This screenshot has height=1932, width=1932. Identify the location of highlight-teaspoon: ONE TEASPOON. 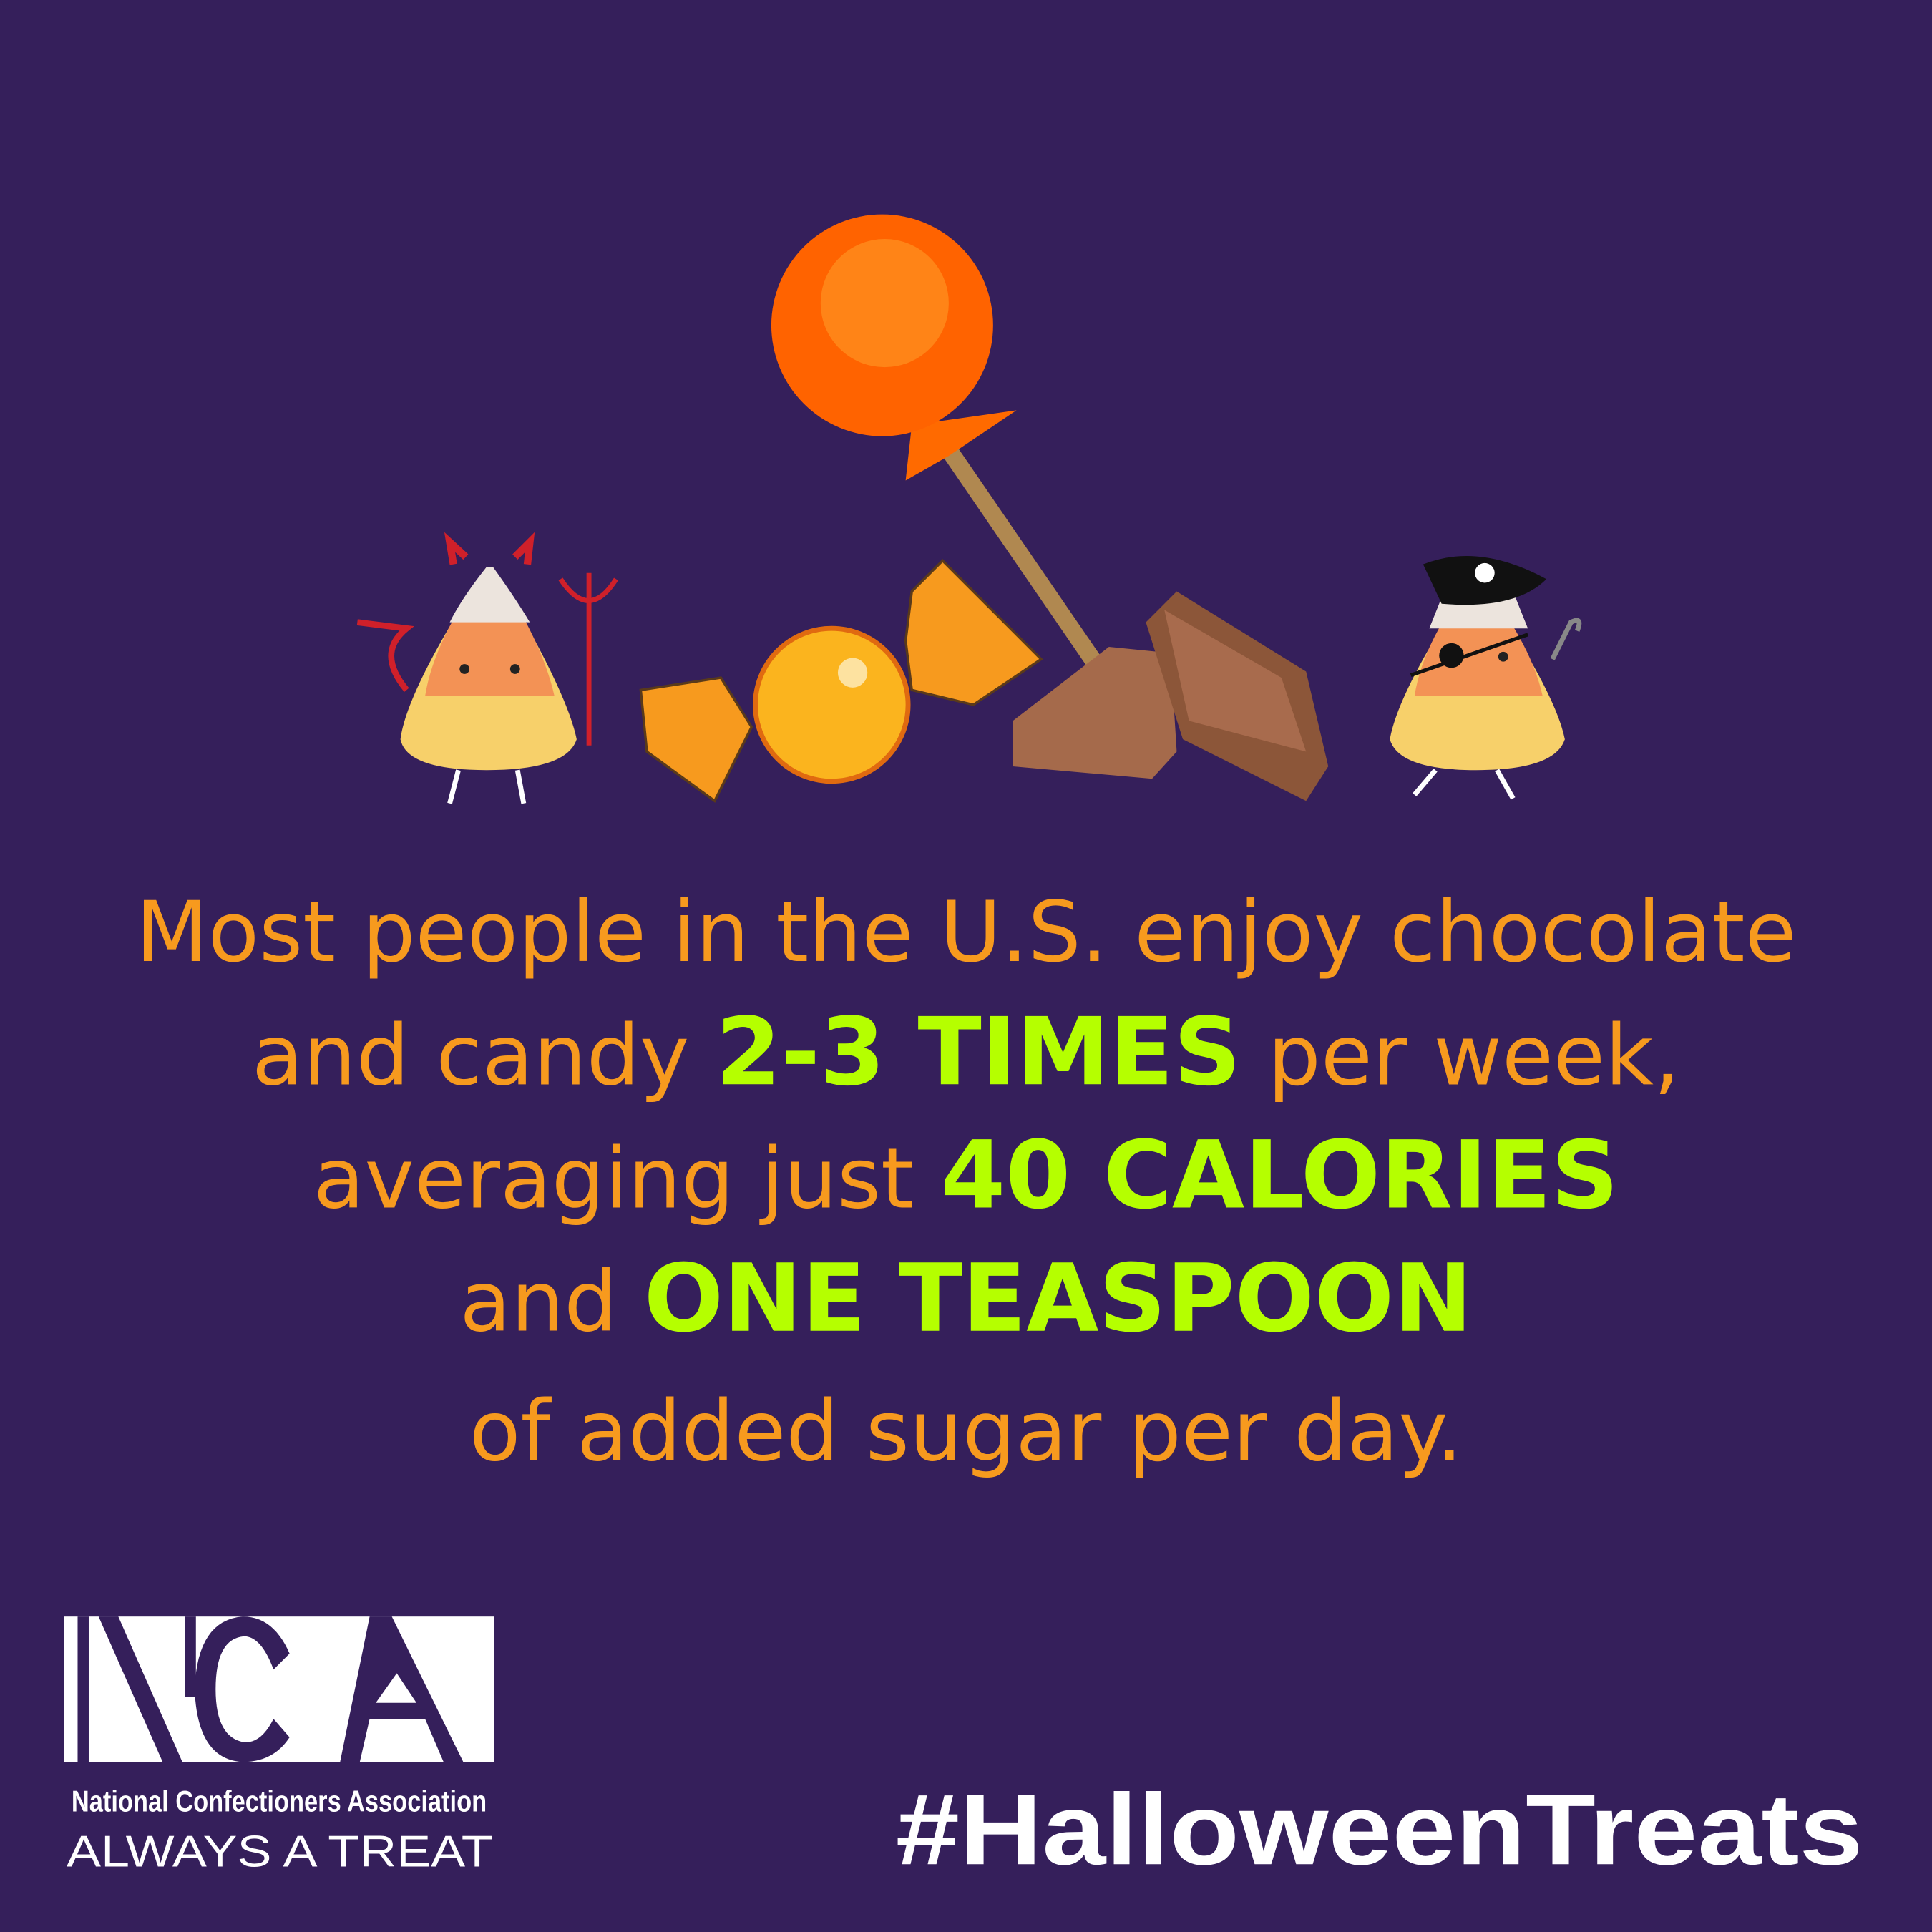
(1058, 1298).